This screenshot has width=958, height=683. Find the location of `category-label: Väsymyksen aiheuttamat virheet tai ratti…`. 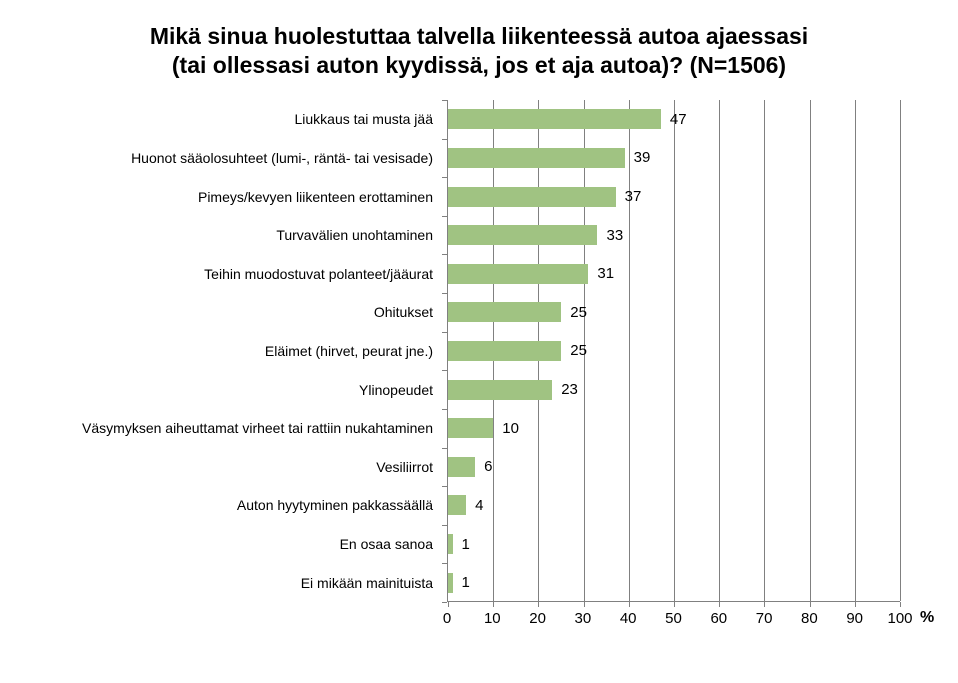

category-label: Väsymyksen aiheuttamat virheet tai ratti… is located at coordinates (257, 428).